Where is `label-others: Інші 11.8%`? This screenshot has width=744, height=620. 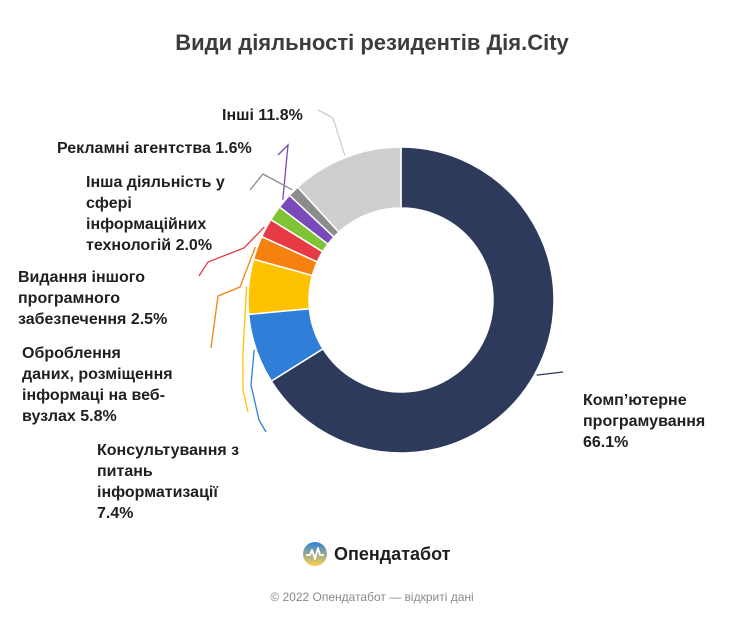 label-others: Інші 11.8% is located at coordinates (262, 115).